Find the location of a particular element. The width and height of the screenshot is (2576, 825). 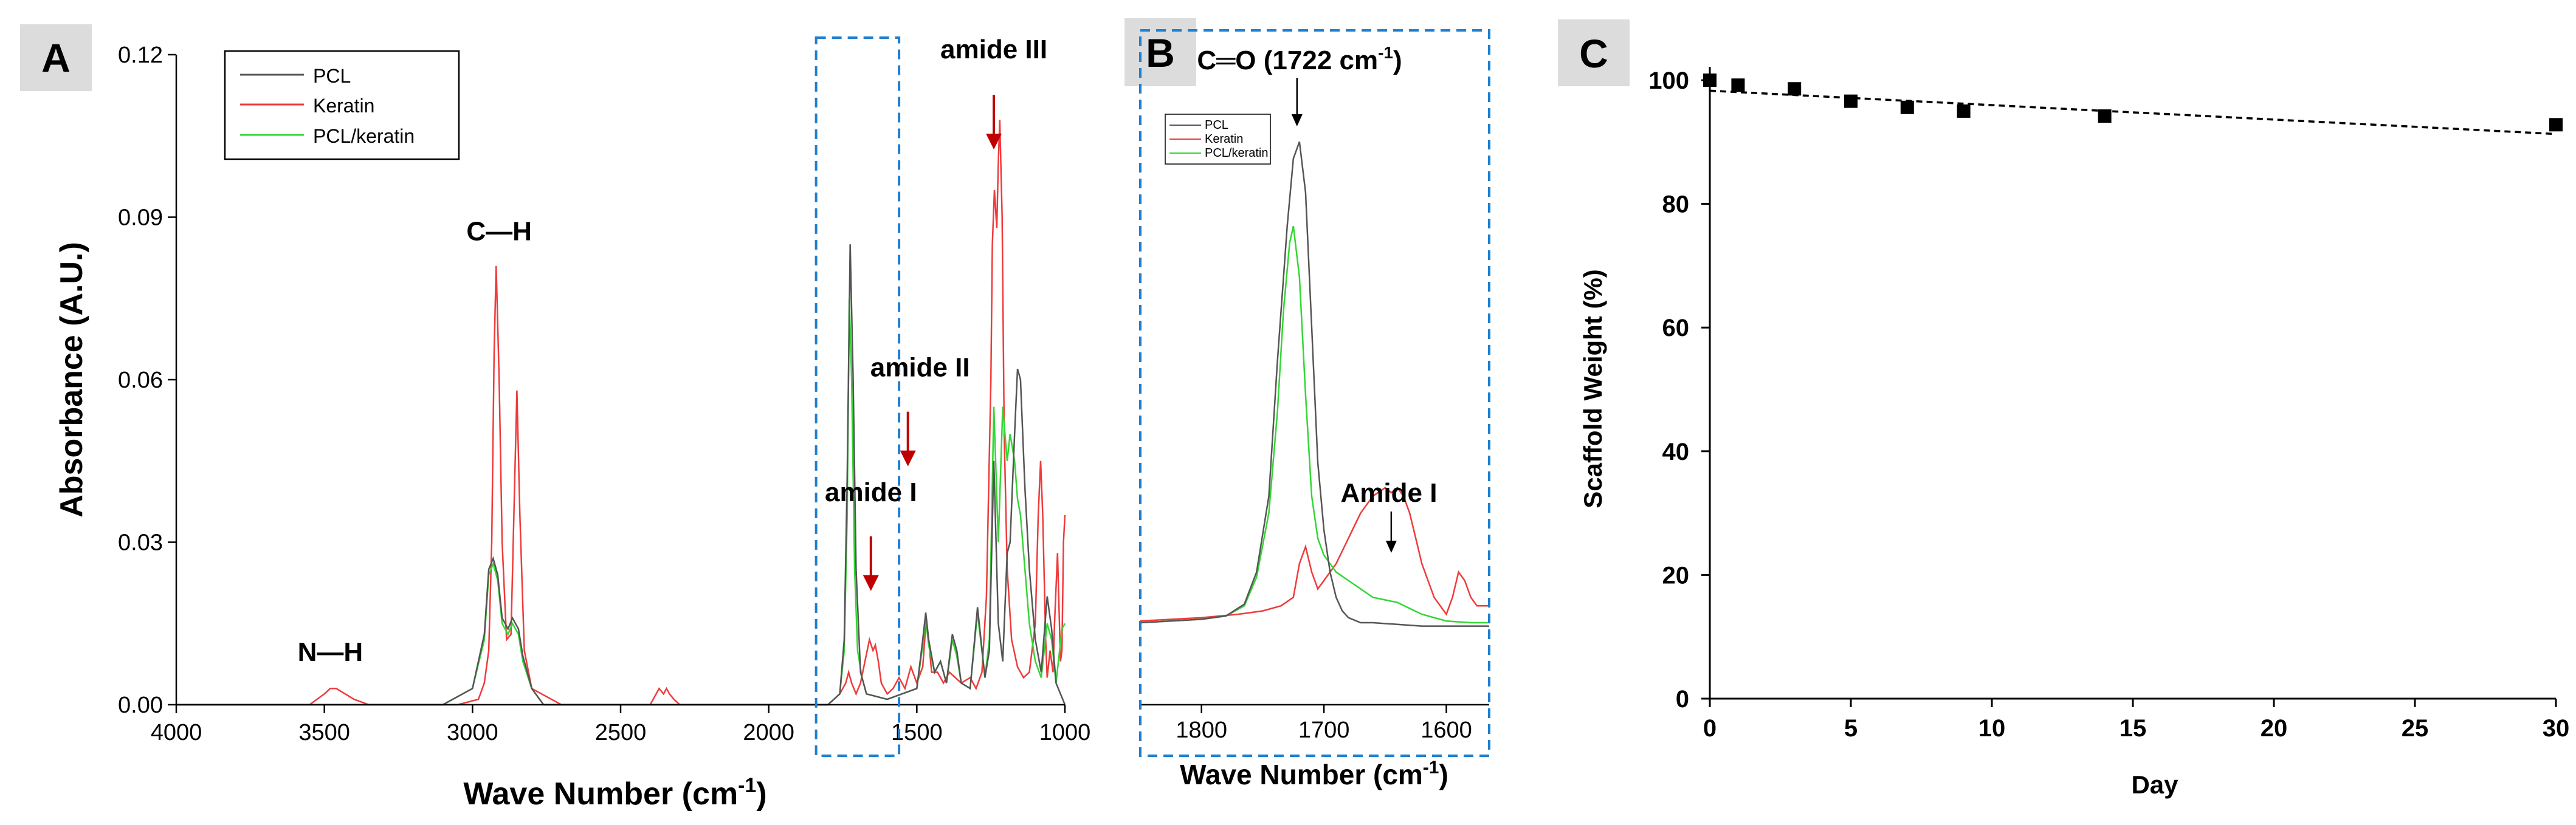

panel-c-points is located at coordinates (2133, 103).